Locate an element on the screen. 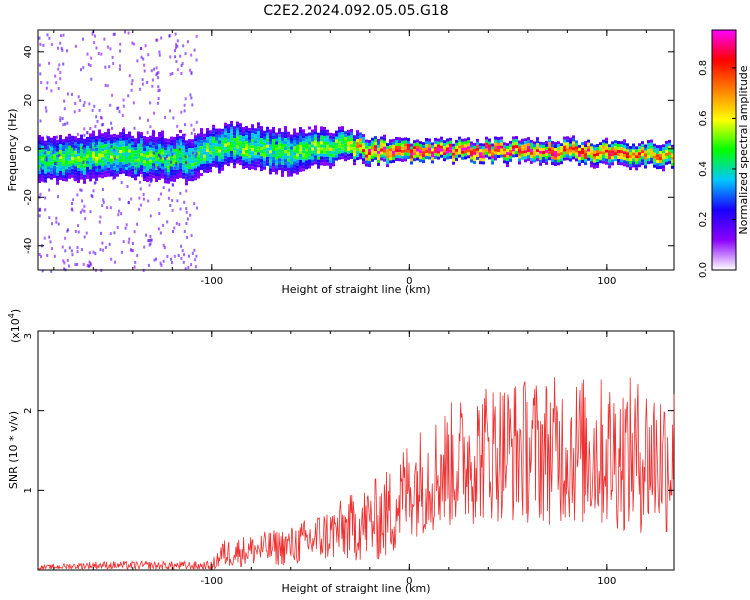  x-tick-label: 0 is located at coordinates (409, 281).